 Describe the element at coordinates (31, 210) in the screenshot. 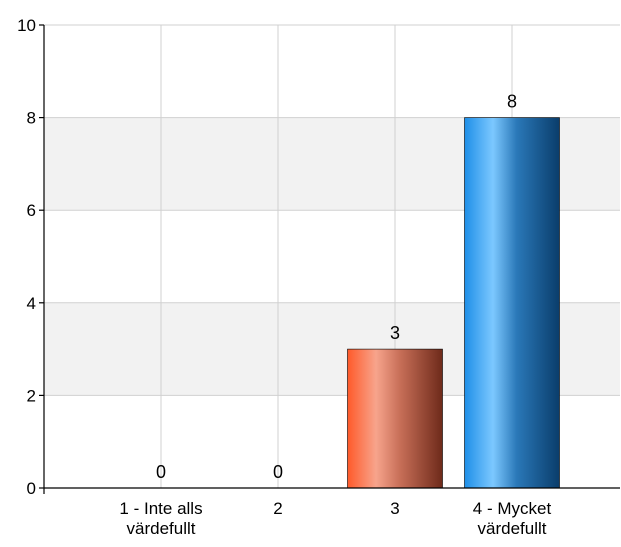

I see `y-tick-label: 6` at that location.